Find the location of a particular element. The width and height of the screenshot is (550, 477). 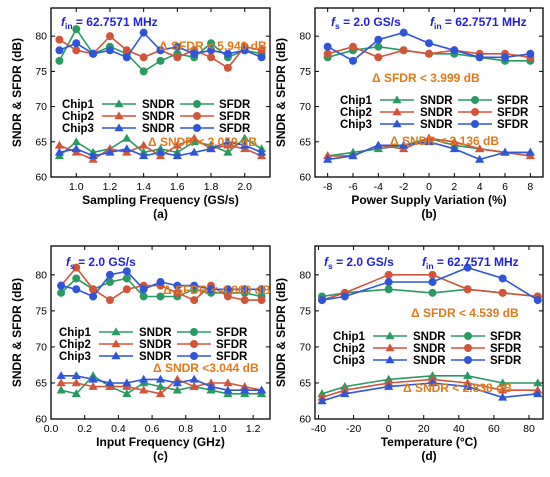

y-axis-label: SNDR & SFDR (dB) is located at coordinates (281, 332).